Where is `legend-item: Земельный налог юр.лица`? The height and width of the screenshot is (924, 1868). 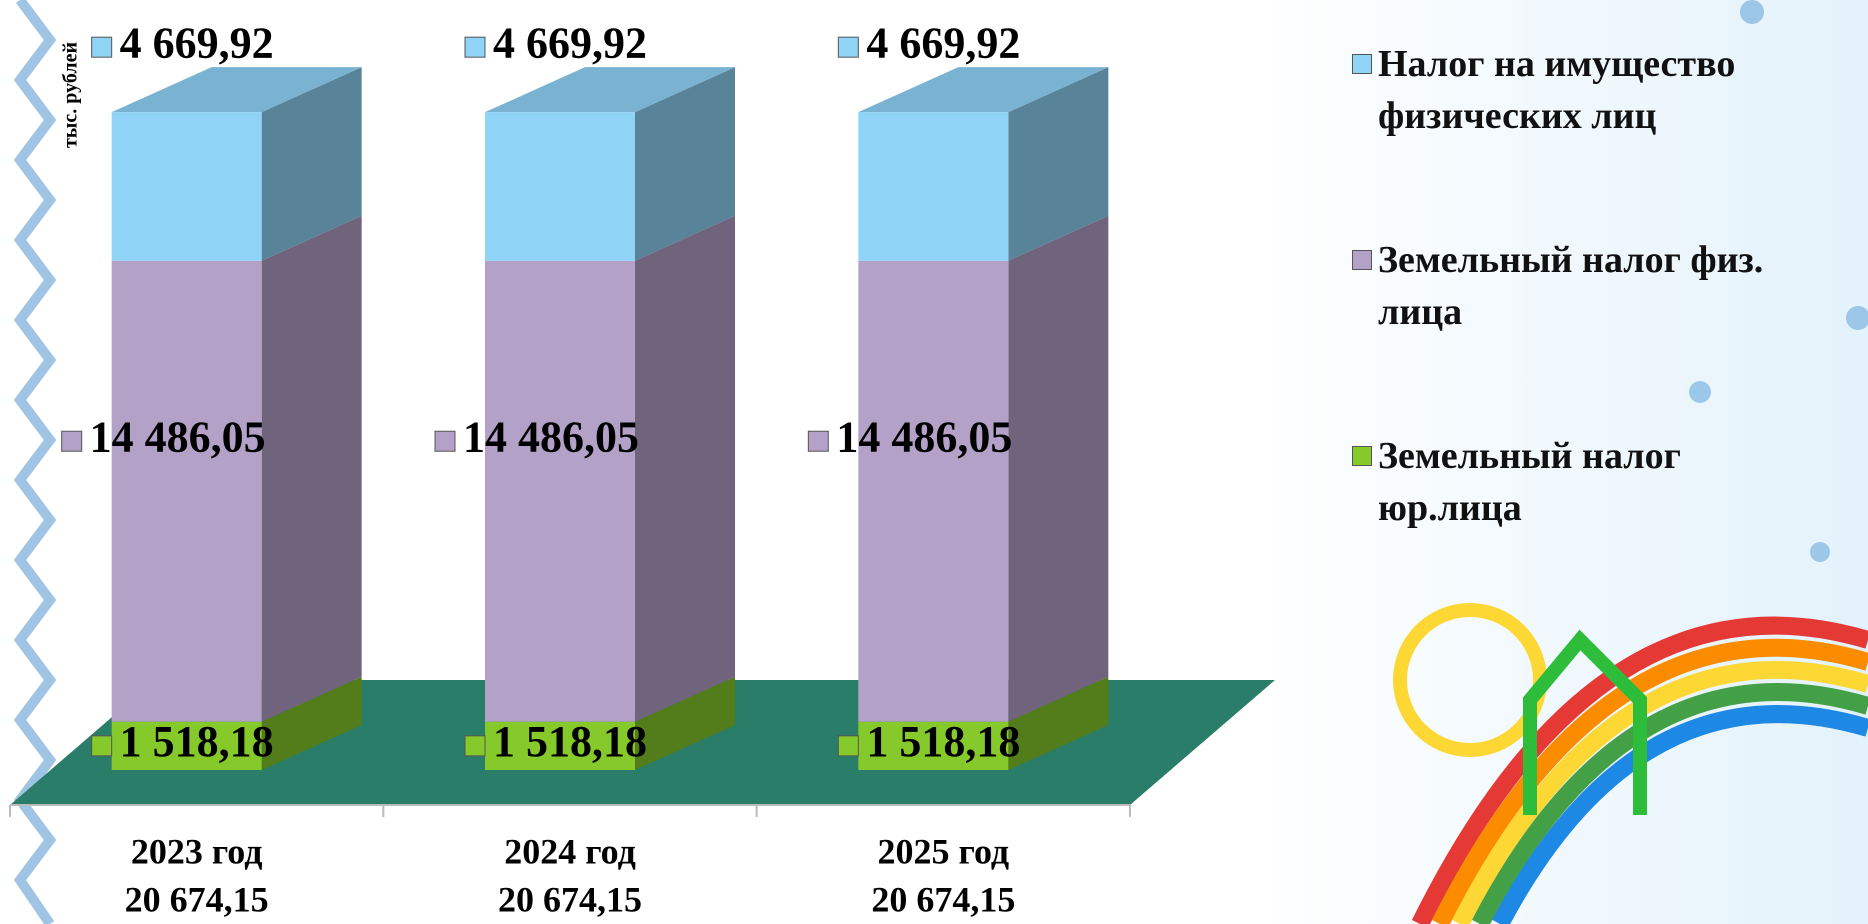
legend-item: Земельный налог юр.лица is located at coordinates (1562, 482).